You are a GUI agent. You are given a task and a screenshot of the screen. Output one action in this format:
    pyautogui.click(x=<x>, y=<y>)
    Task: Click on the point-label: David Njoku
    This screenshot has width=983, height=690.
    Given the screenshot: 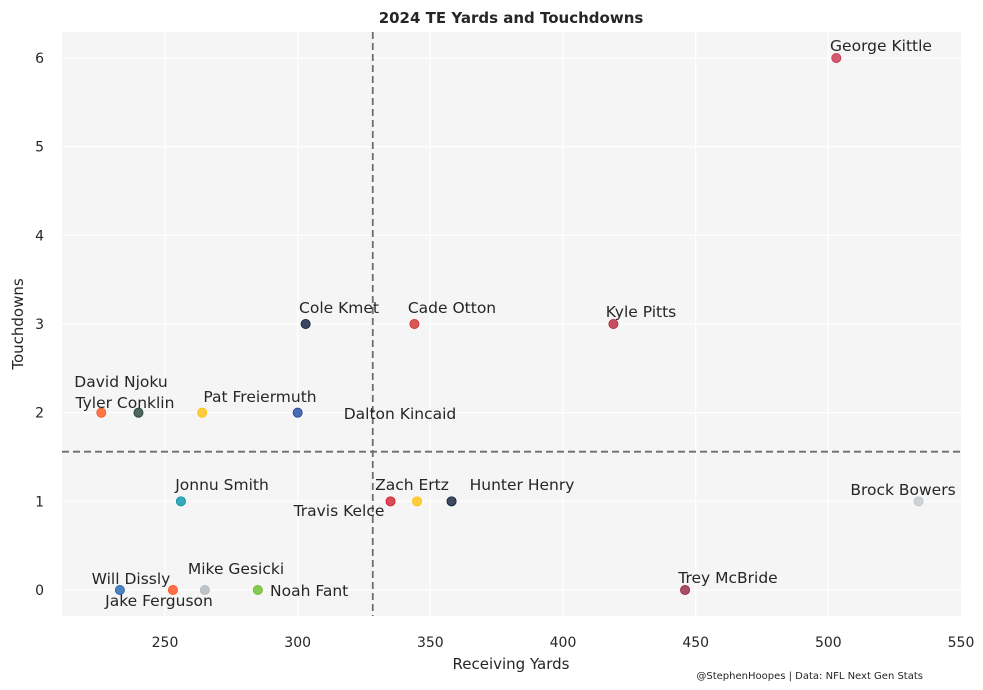 What is the action you would take?
    pyautogui.click(x=120, y=382)
    